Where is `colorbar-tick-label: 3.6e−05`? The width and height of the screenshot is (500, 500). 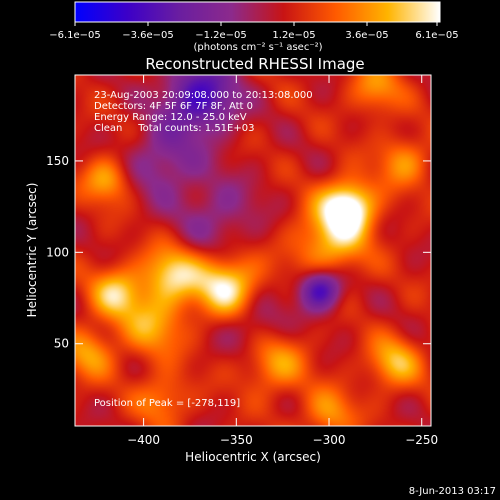 colorbar-tick-label: 3.6e−05 is located at coordinates (366, 35).